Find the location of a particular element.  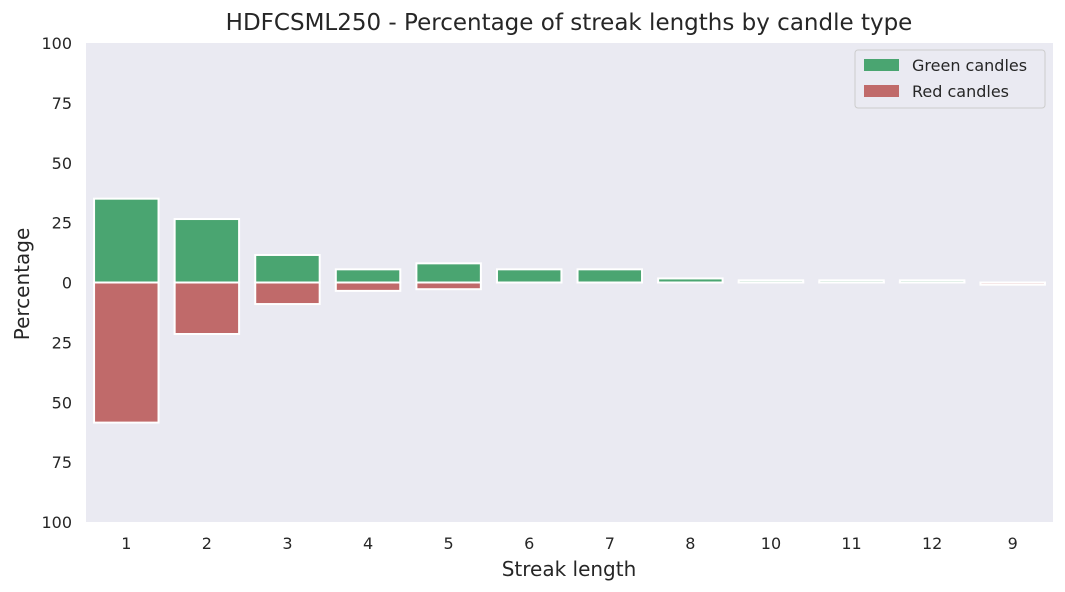

legend-label-red: Red candles is located at coordinates (960, 91).